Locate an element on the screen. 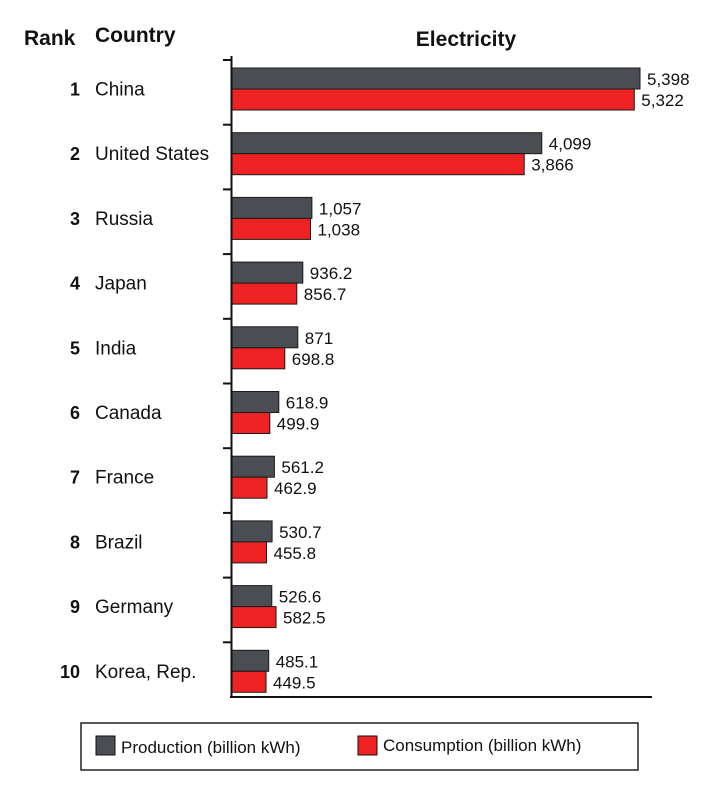 This screenshot has height=789, width=720. production-value-label: 1,057 is located at coordinates (340, 208).